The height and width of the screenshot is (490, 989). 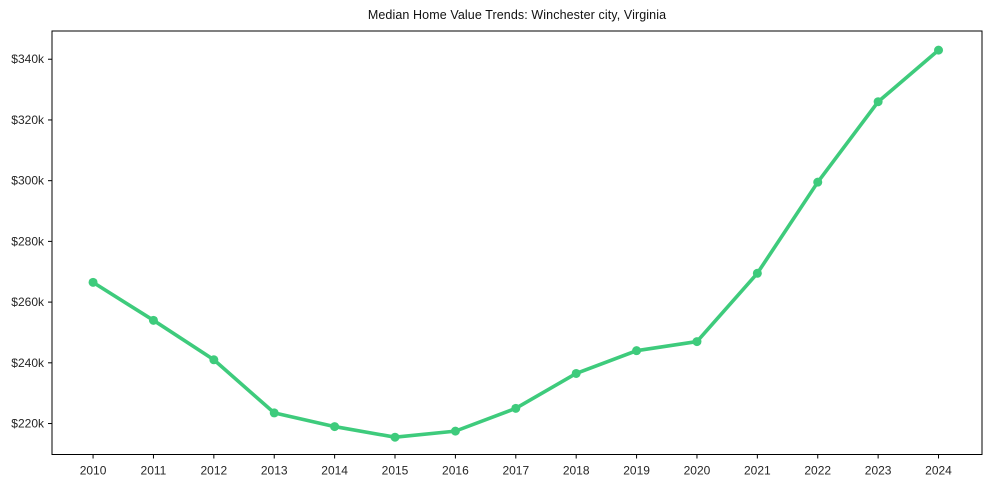 What do you see at coordinates (274, 471) in the screenshot?
I see `x-tick-label: 2013` at bounding box center [274, 471].